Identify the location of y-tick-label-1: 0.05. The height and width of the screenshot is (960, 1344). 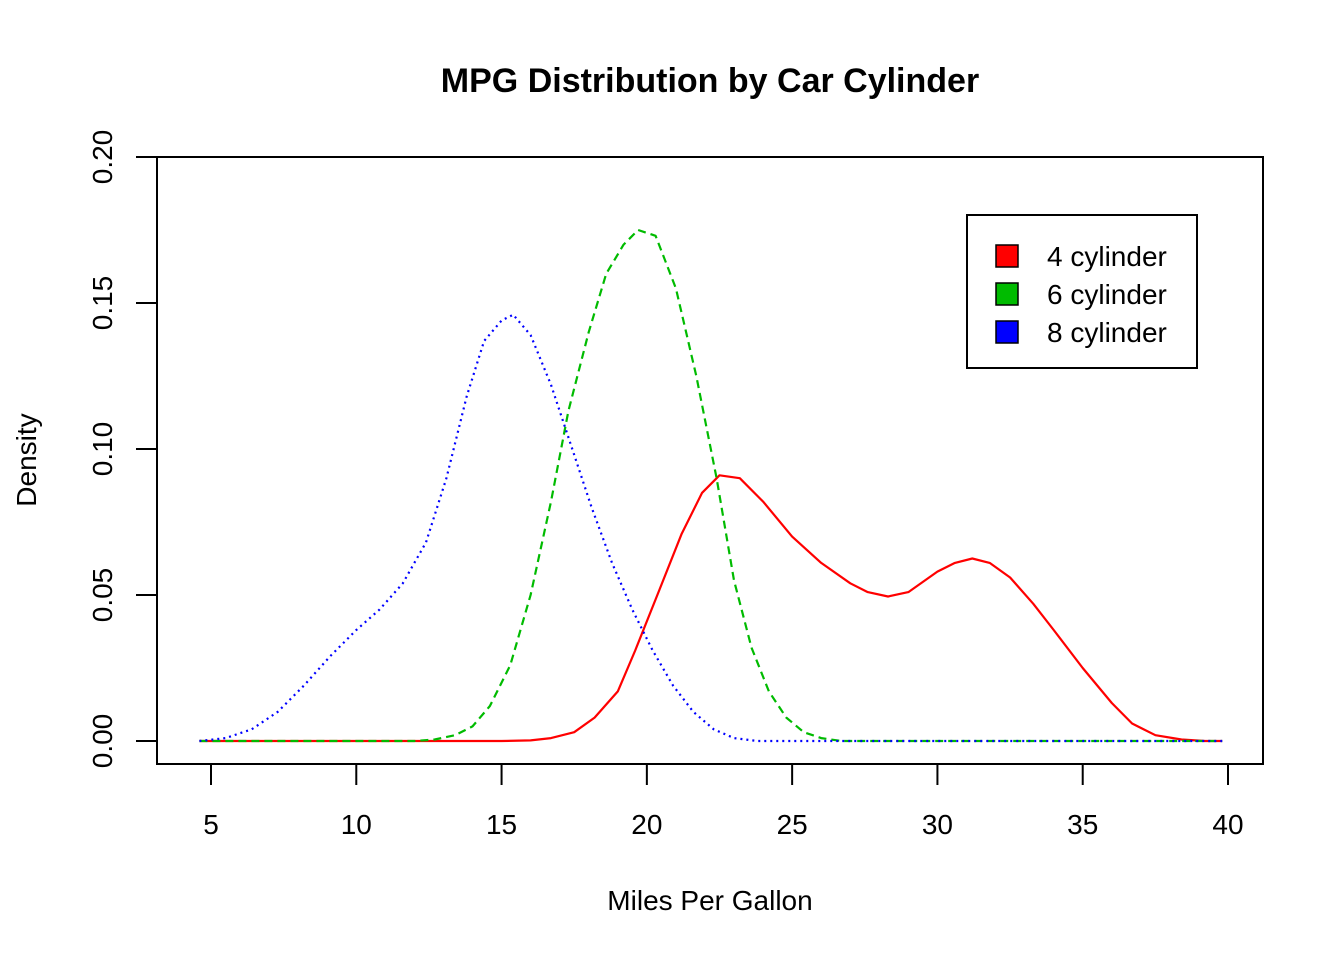
(102, 595).